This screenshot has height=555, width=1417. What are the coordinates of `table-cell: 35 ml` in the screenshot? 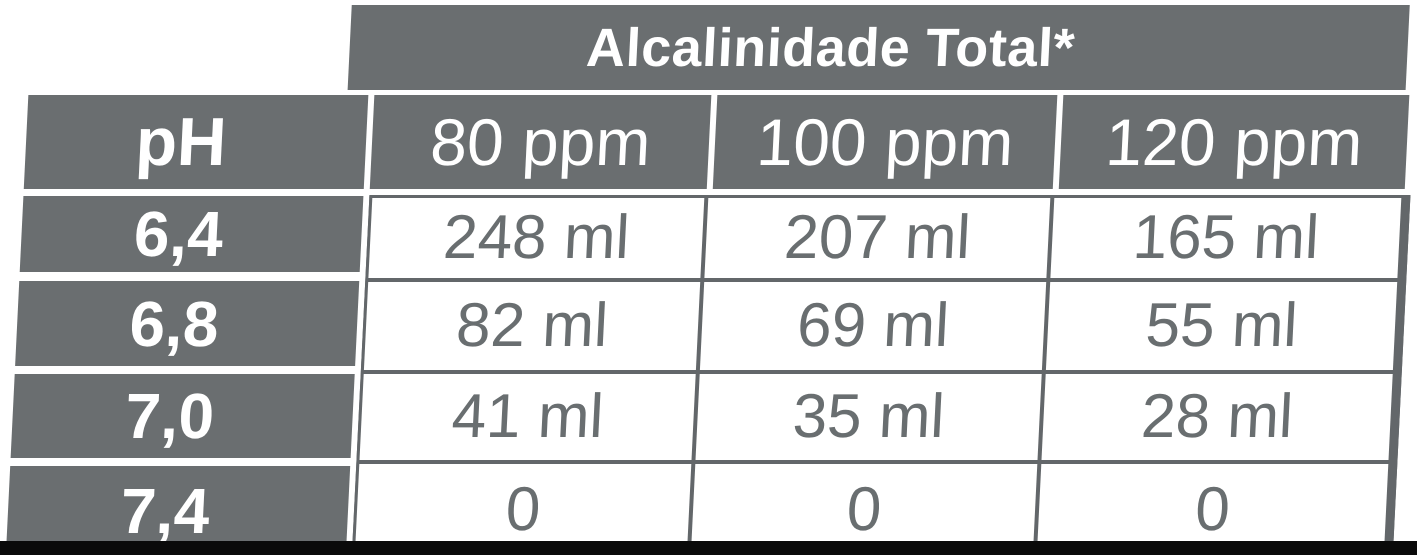 It's located at (868, 417).